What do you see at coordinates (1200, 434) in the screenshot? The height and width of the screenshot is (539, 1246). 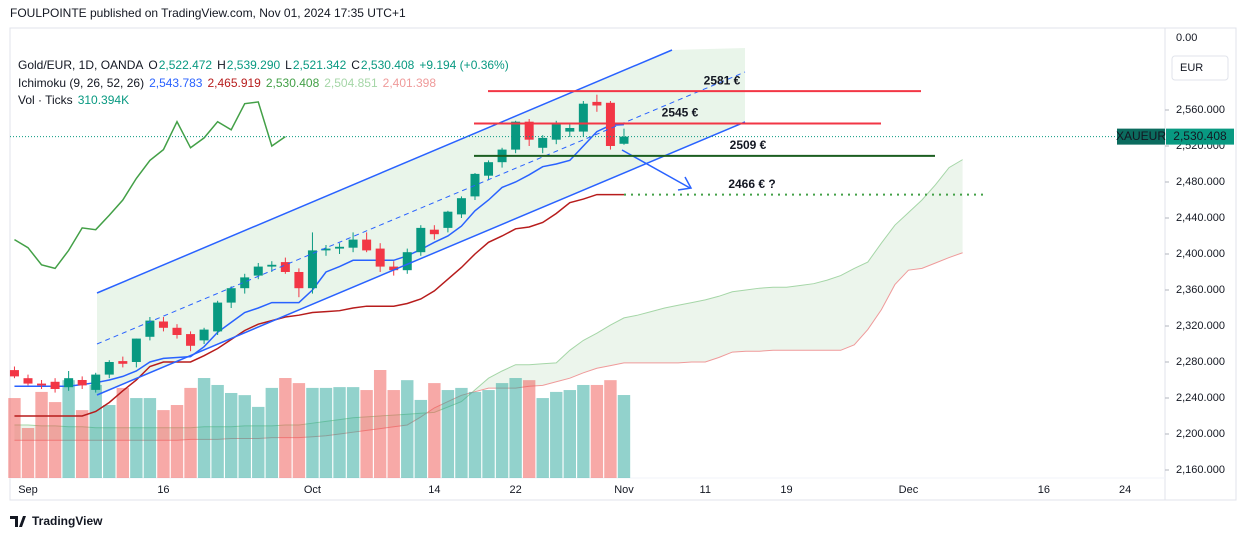 I see `y-tick-label: 2,200.000` at bounding box center [1200, 434].